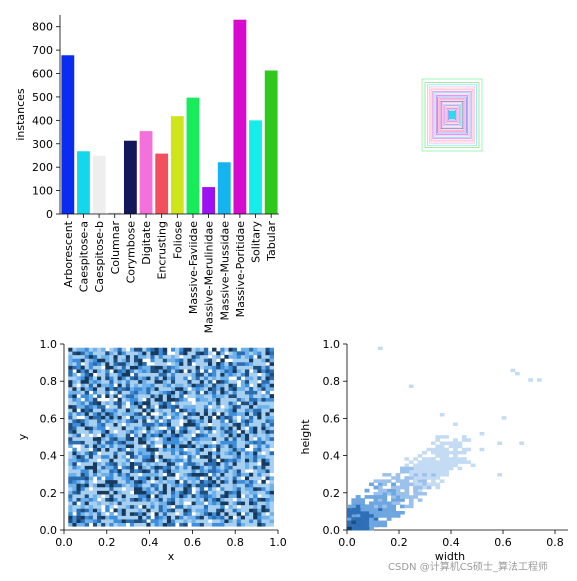 This screenshot has height=581, width=577. Describe the element at coordinates (240, 269) in the screenshot. I see `x-tick-label-massive-poritidae: Massive-Poritidae` at that location.